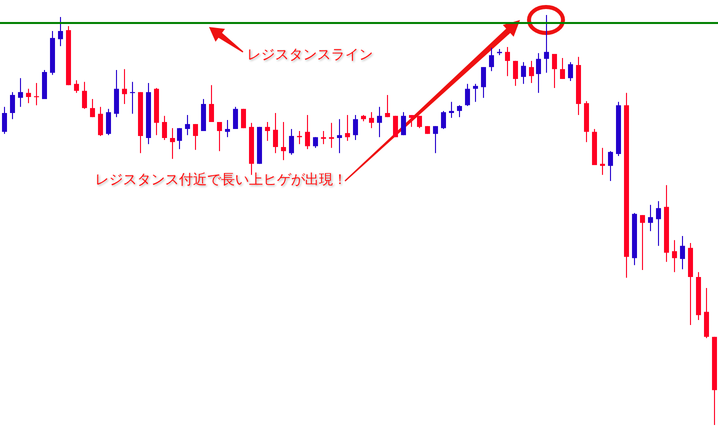 The width and height of the screenshot is (718, 430). Describe the element at coordinates (221, 180) in the screenshot. I see `annotation: レジスタンス付近で長い上ヒゲが出現！` at that location.